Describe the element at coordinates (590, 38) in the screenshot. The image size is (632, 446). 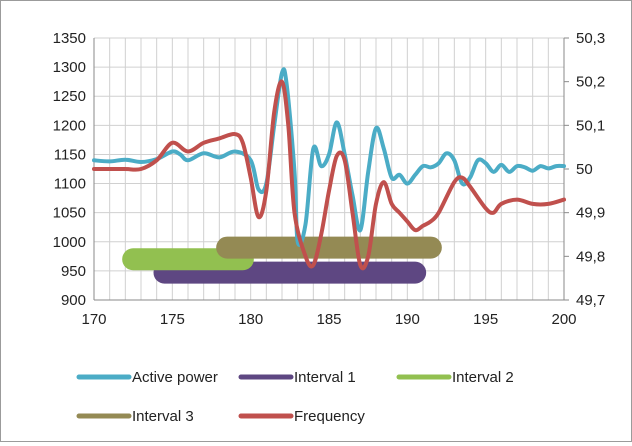
I see `y2-tick-label: 50,3` at that location.